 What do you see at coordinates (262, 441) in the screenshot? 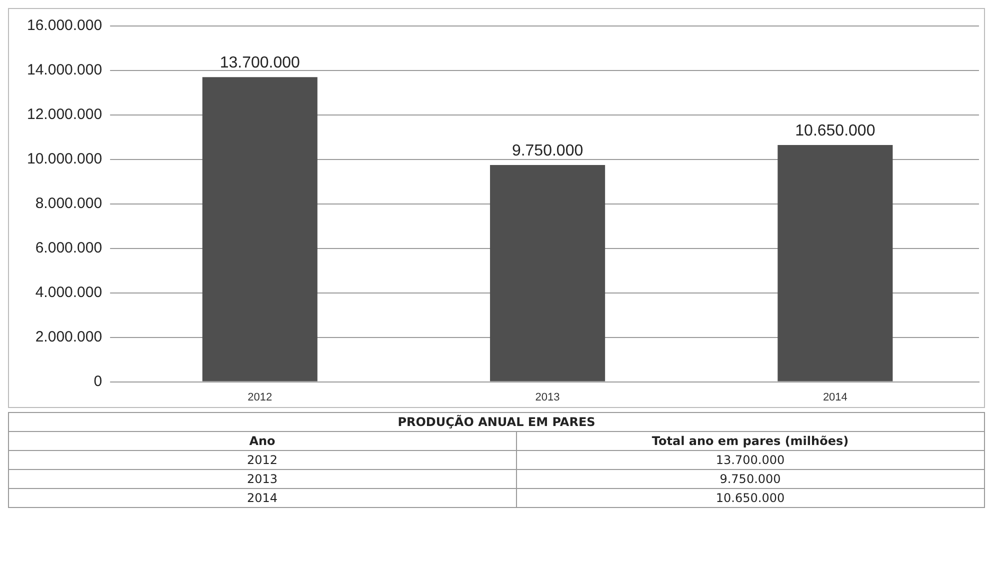
I see `text: Ano` at bounding box center [262, 441].